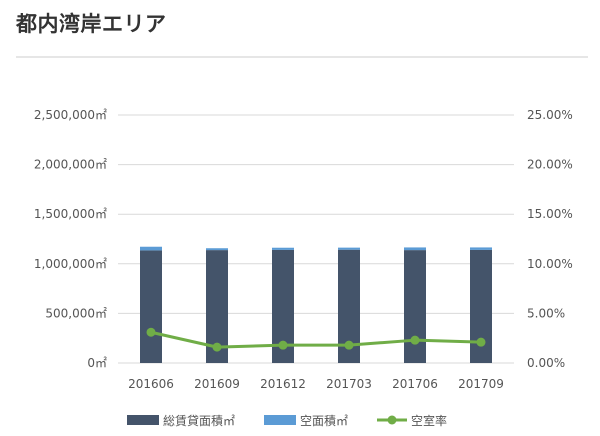 The image size is (600, 436). I want to click on legend-label: 空室率, so click(429, 420).